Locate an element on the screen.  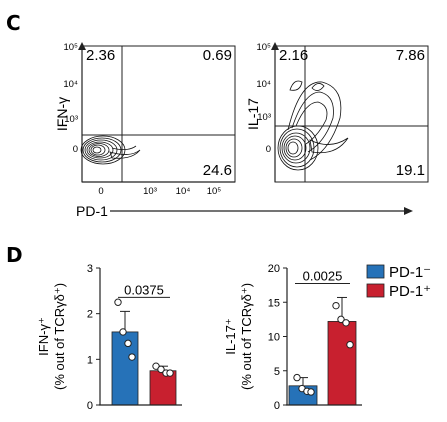
flow-il17-q-top-right: 7.86 is located at coordinates (410, 55).